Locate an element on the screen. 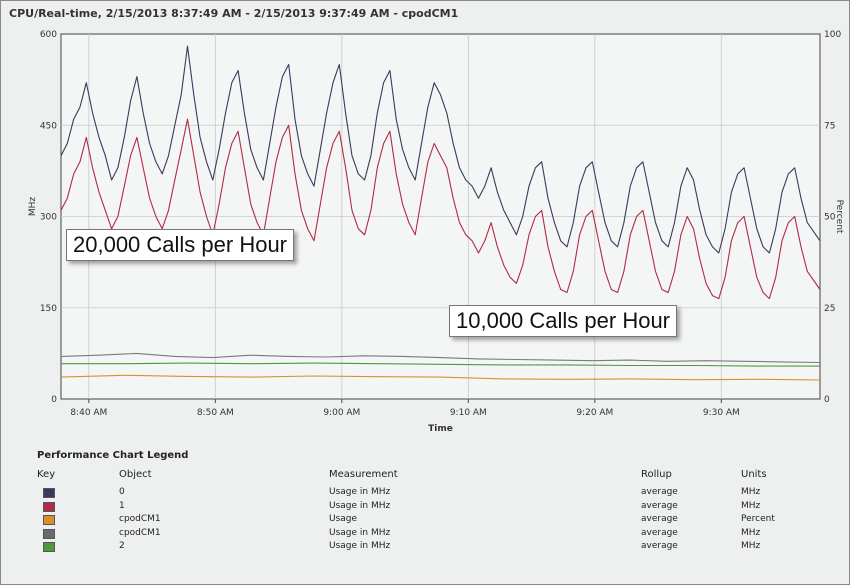 This screenshot has width=850, height=585. y-axis-label-left: MHz is located at coordinates (33, 207).